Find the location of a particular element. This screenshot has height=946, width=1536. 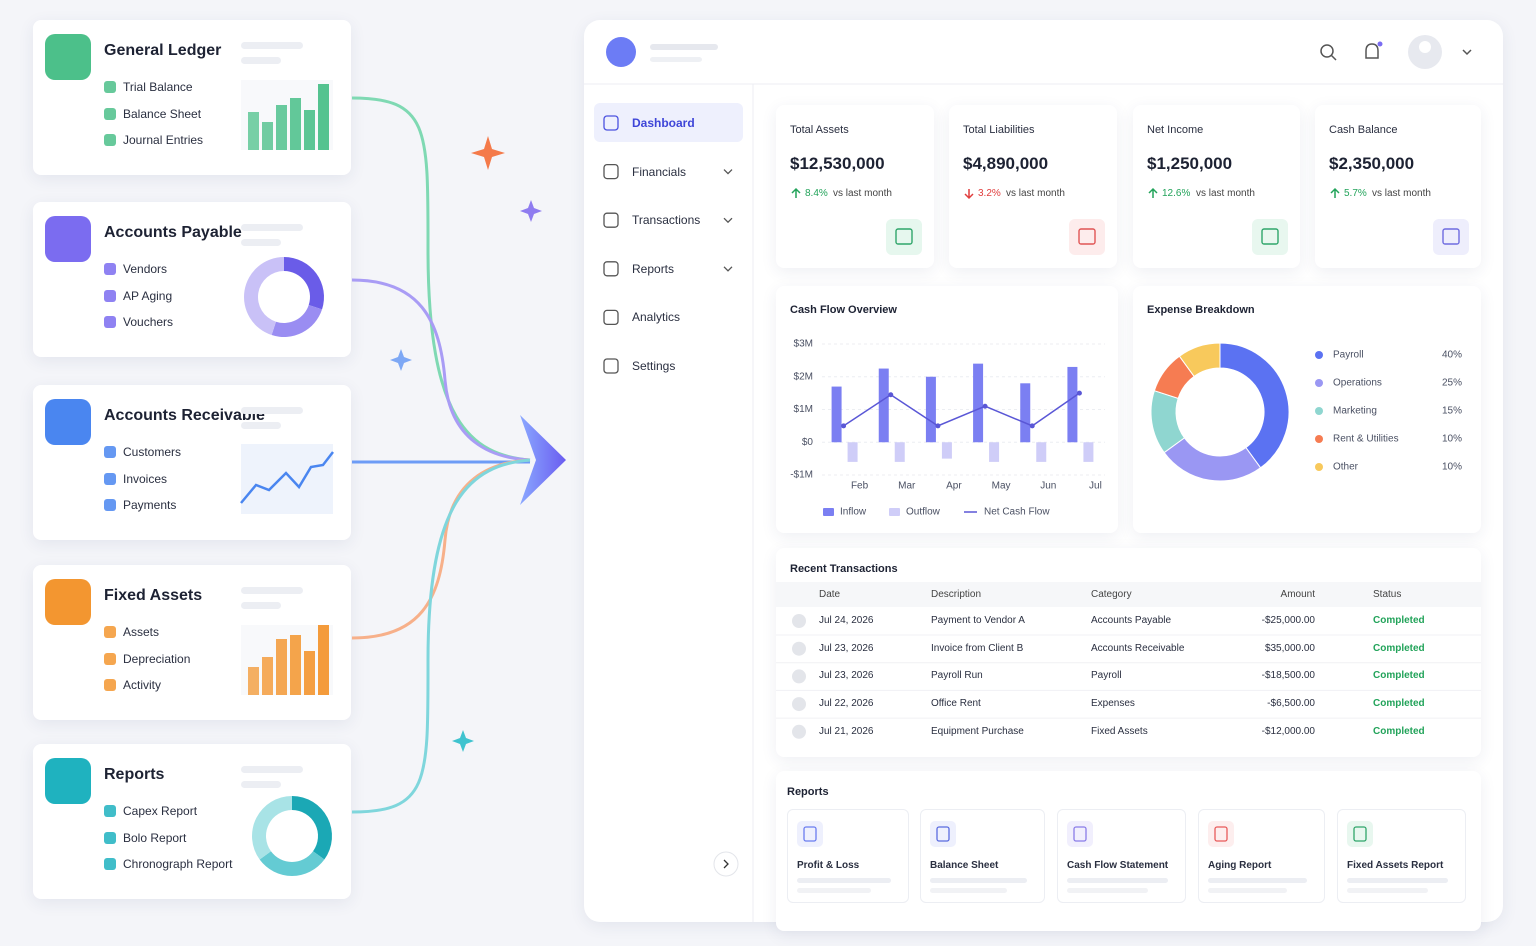

flow-arrow is located at coordinates (543, 460).